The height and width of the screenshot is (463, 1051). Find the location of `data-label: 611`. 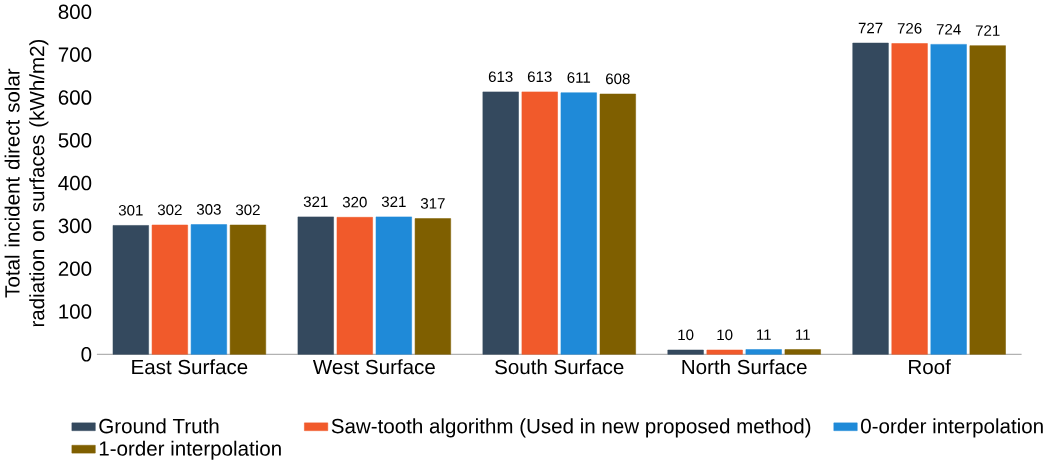

data-label: 611 is located at coordinates (579, 77).